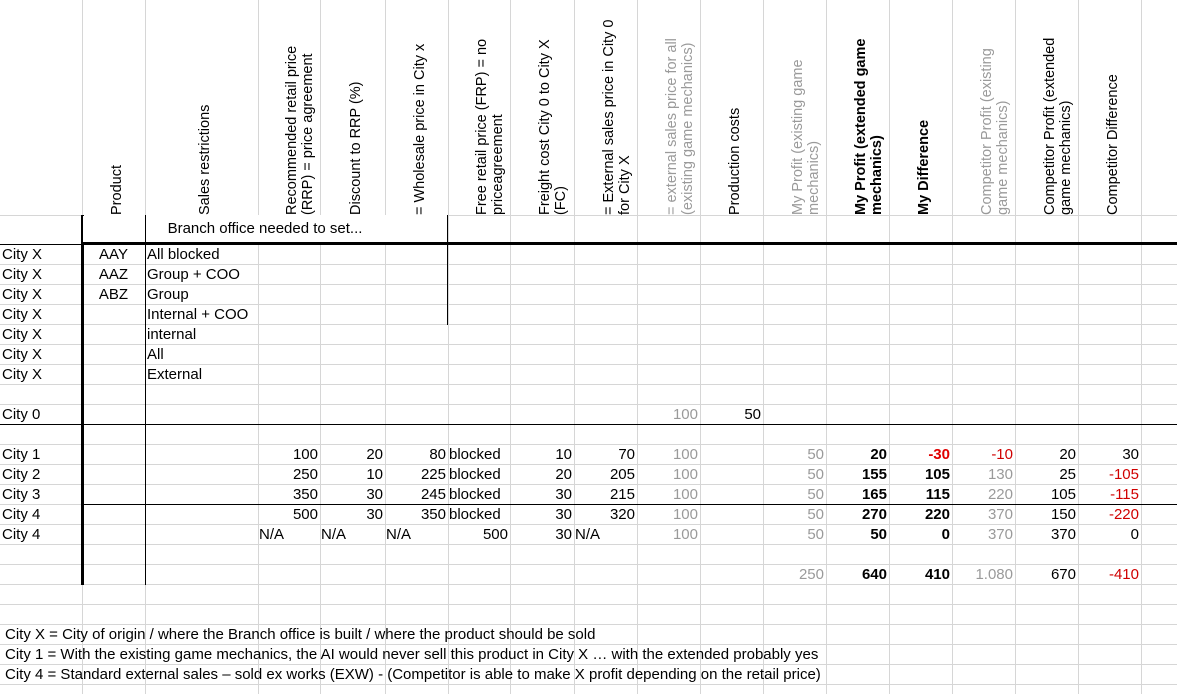 The image size is (1177, 694). I want to click on product-cell: ABZ, so click(113, 294).